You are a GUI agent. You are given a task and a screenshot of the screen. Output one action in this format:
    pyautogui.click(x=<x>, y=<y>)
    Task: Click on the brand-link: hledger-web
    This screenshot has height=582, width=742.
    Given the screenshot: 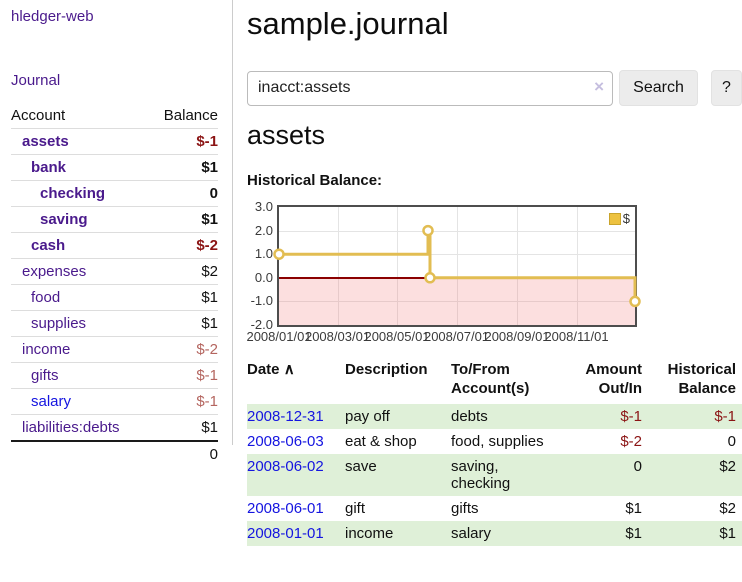 What is the action you would take?
    pyautogui.click(x=52, y=16)
    